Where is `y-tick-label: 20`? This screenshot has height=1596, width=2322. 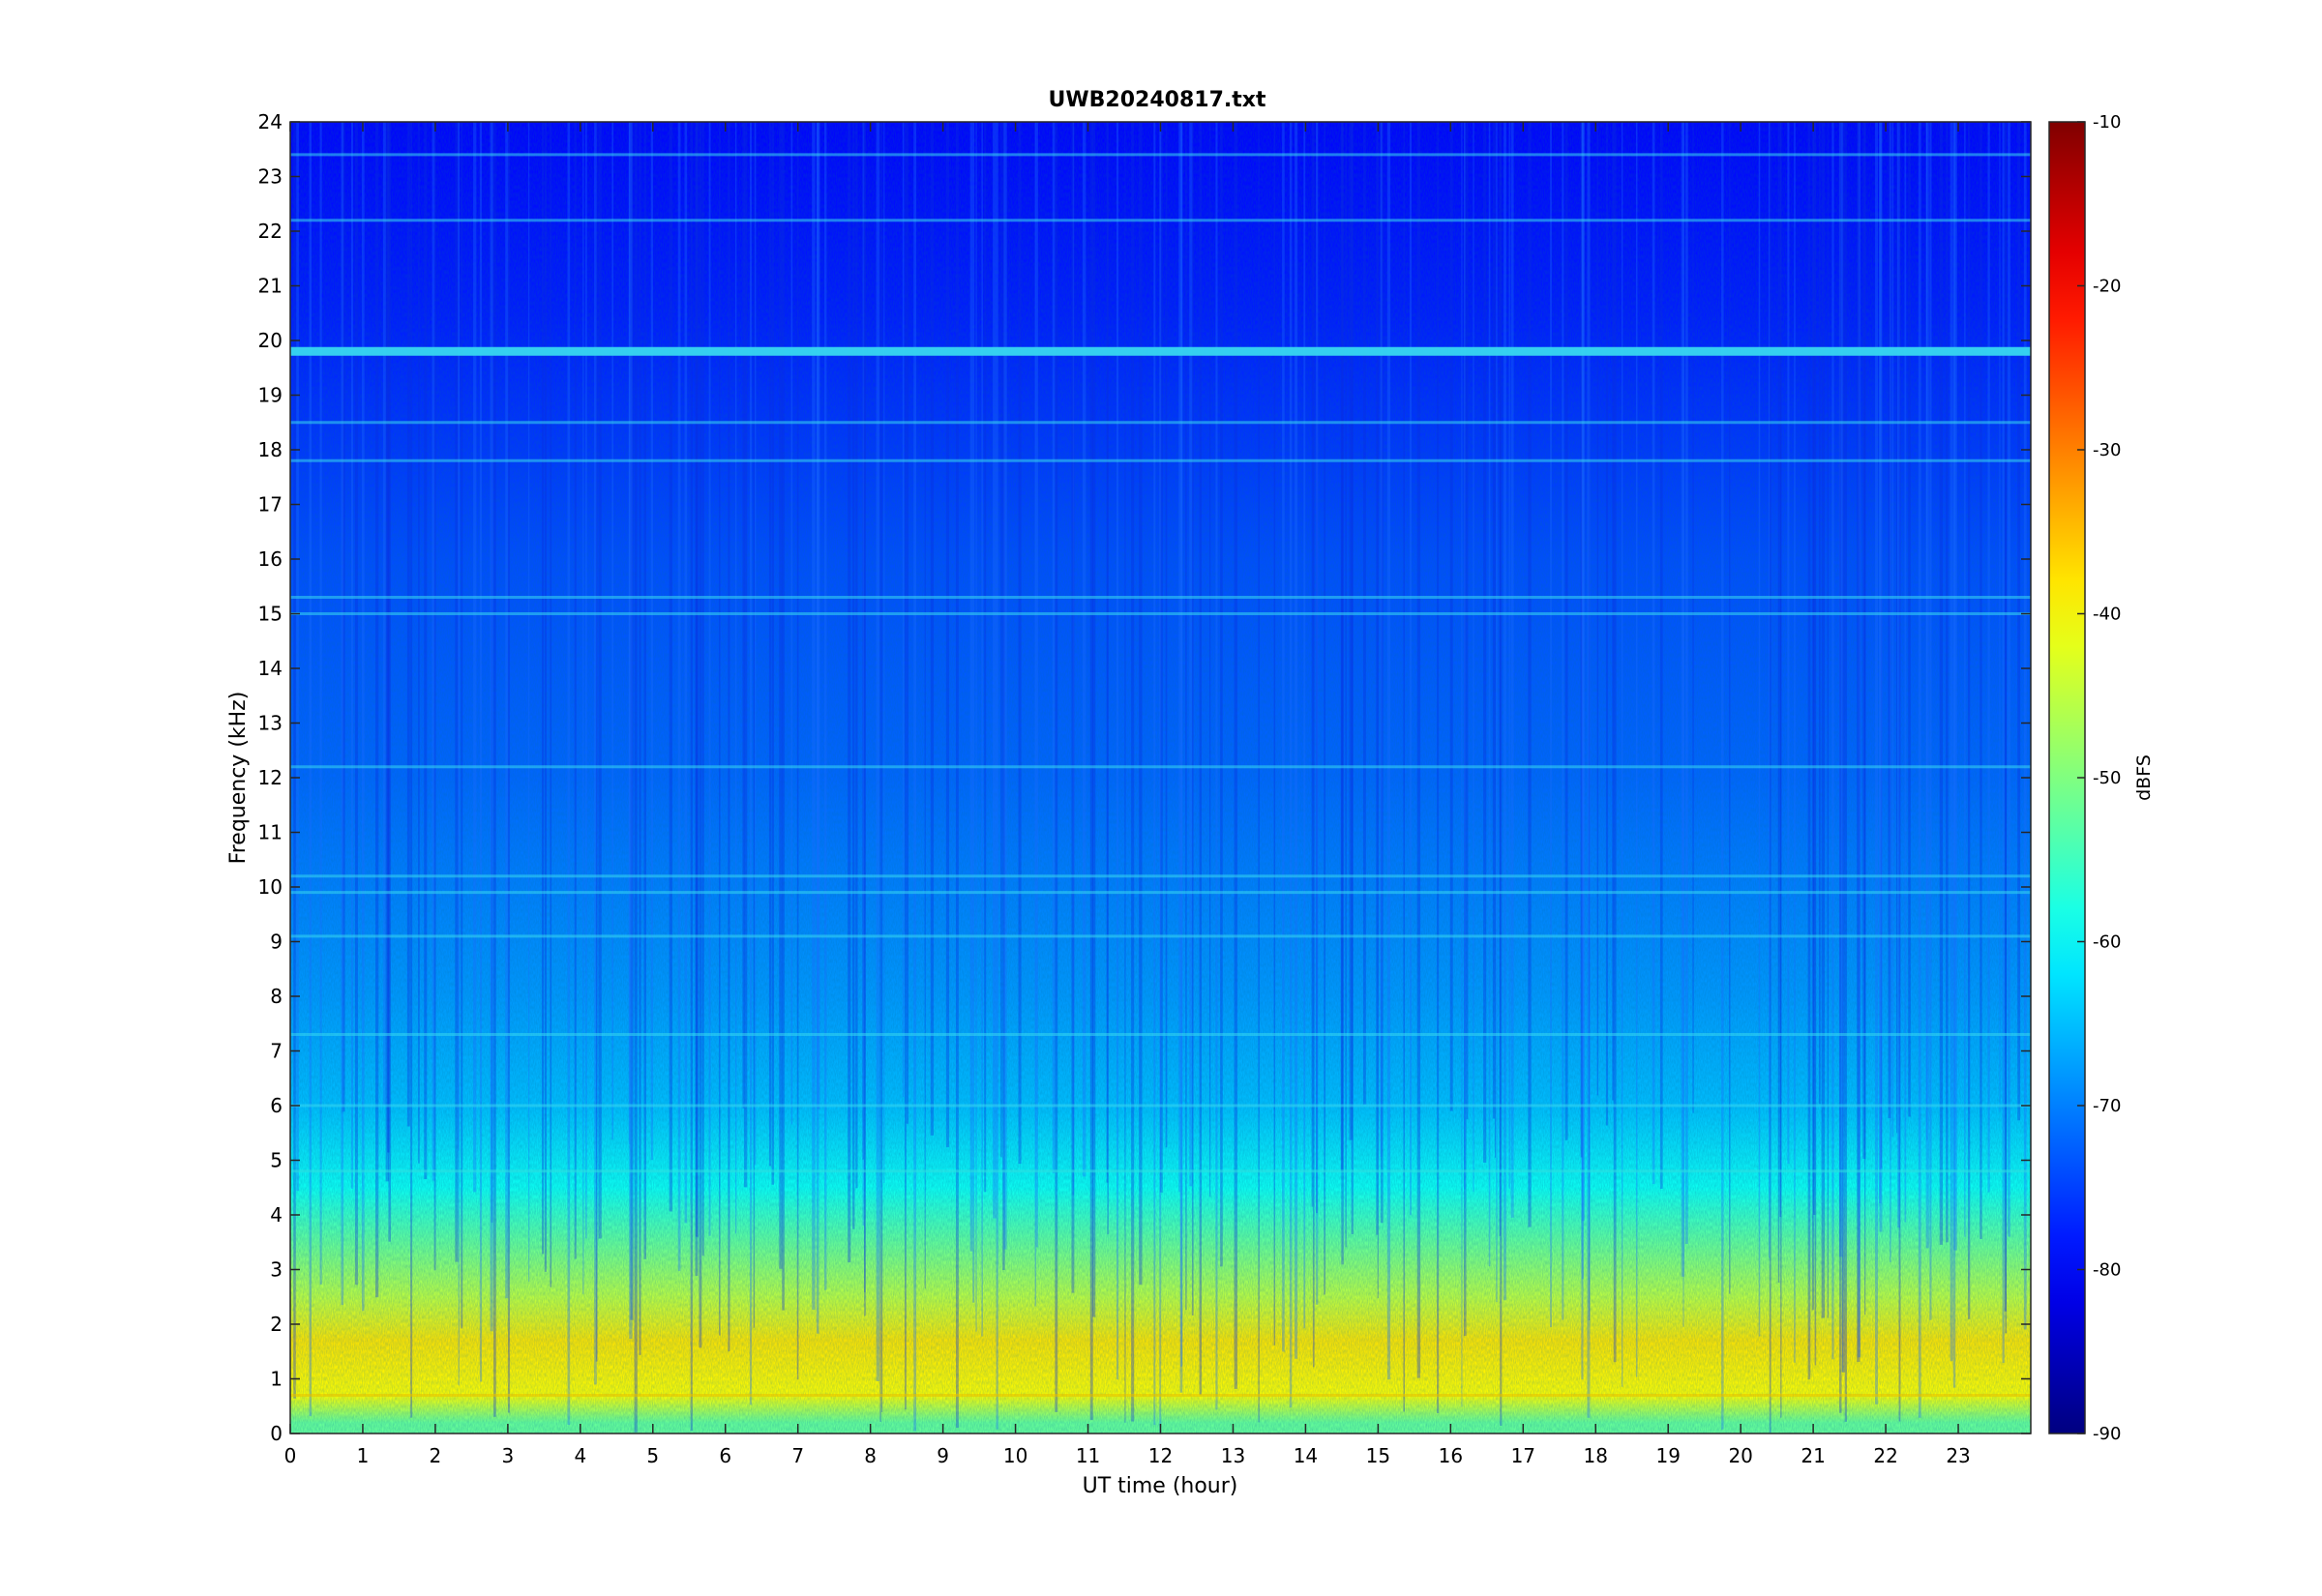
y-tick-label: 20 is located at coordinates (270, 340).